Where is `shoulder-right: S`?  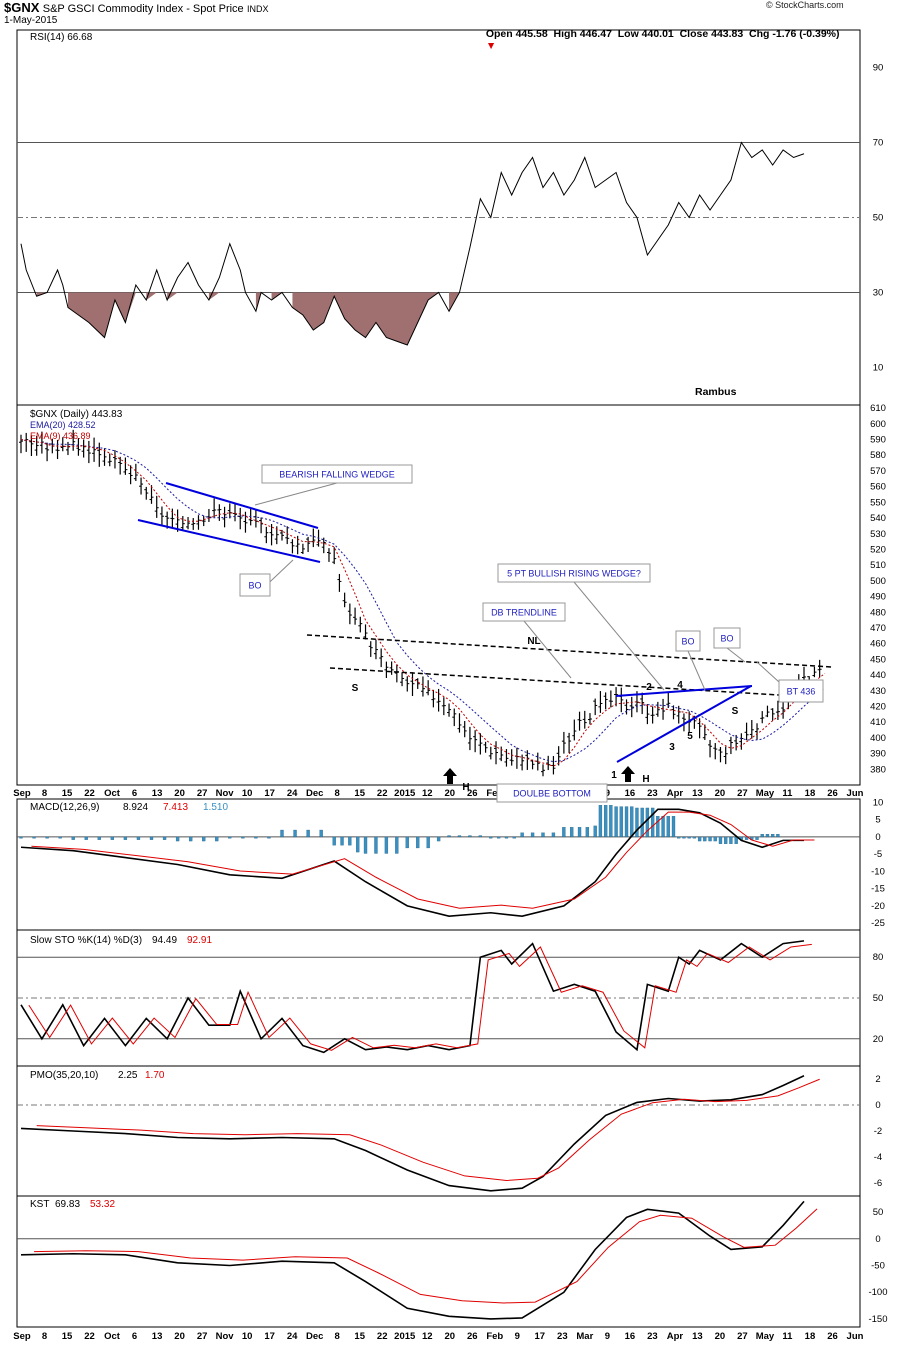 shoulder-right: S is located at coordinates (735, 711).